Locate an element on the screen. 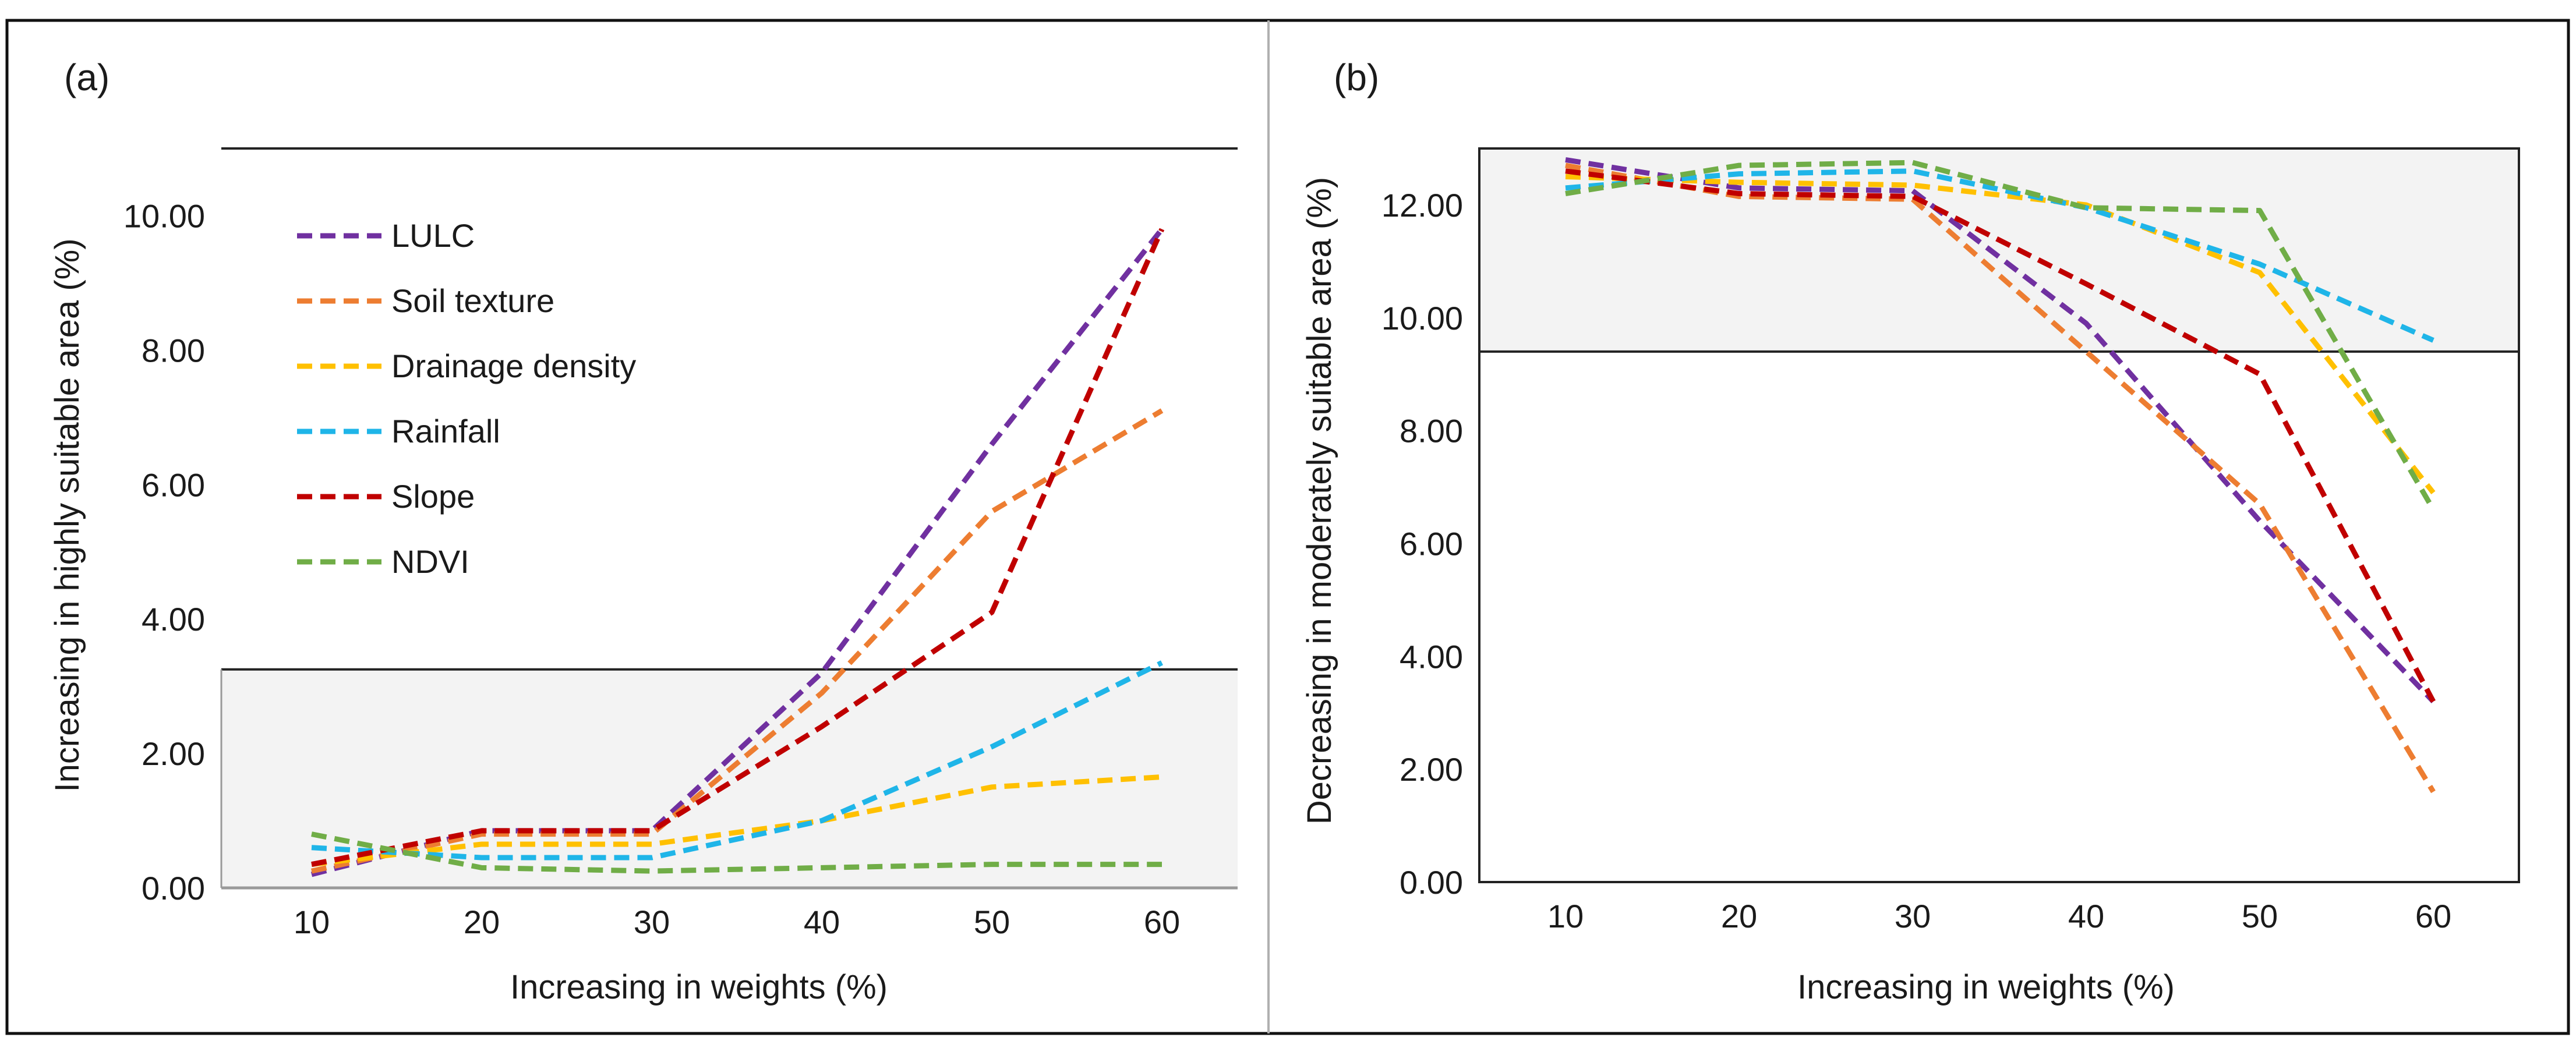  panel-a-x-tick-label: 10 is located at coordinates (312, 922).